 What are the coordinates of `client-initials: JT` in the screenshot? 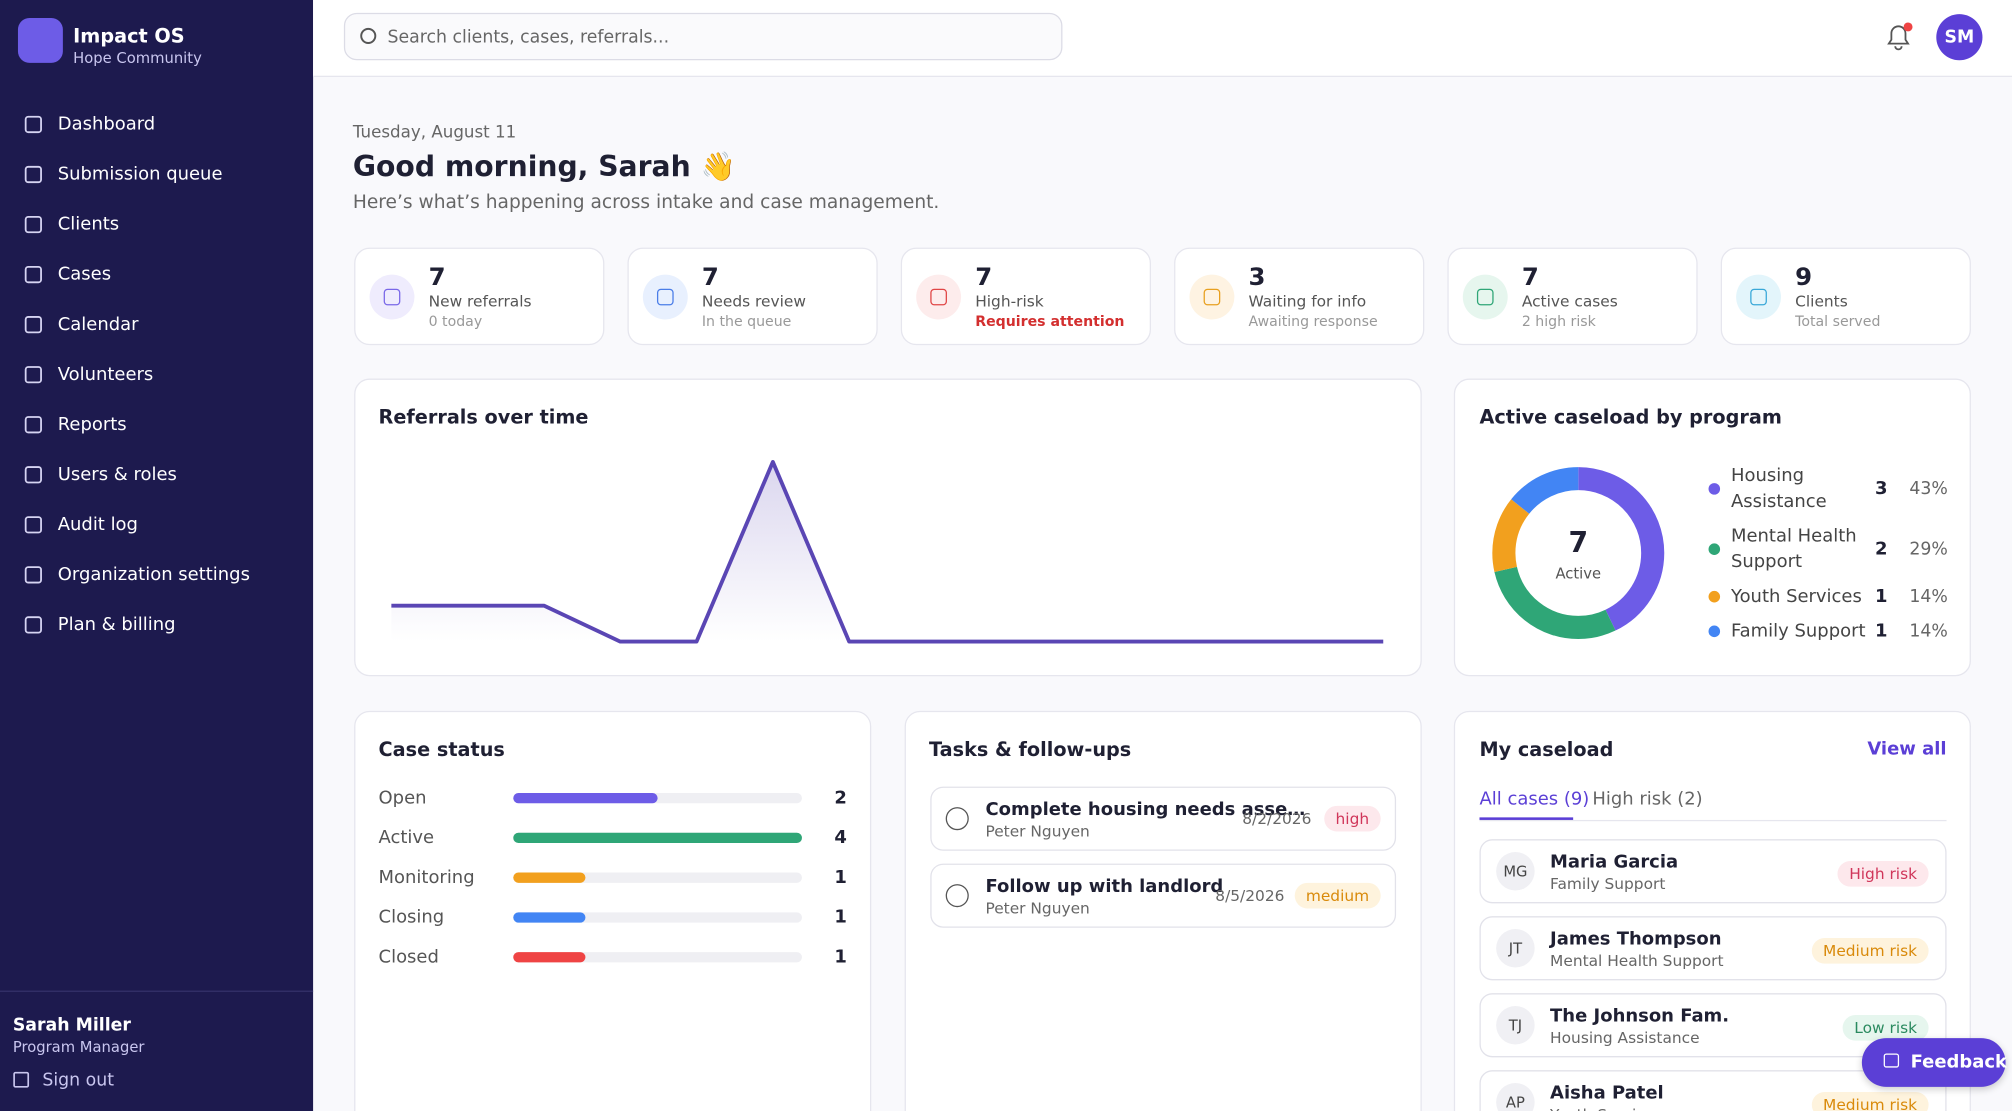 It's located at (1515, 948).